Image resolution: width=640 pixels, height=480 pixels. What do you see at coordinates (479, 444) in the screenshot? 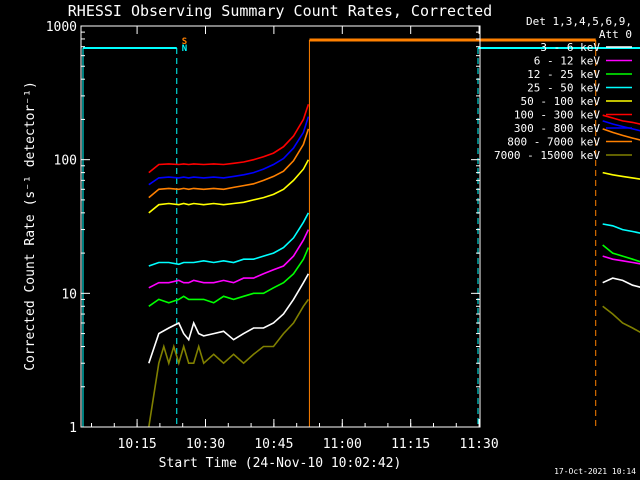
I see `x-tick-label: 11:30` at bounding box center [479, 444].